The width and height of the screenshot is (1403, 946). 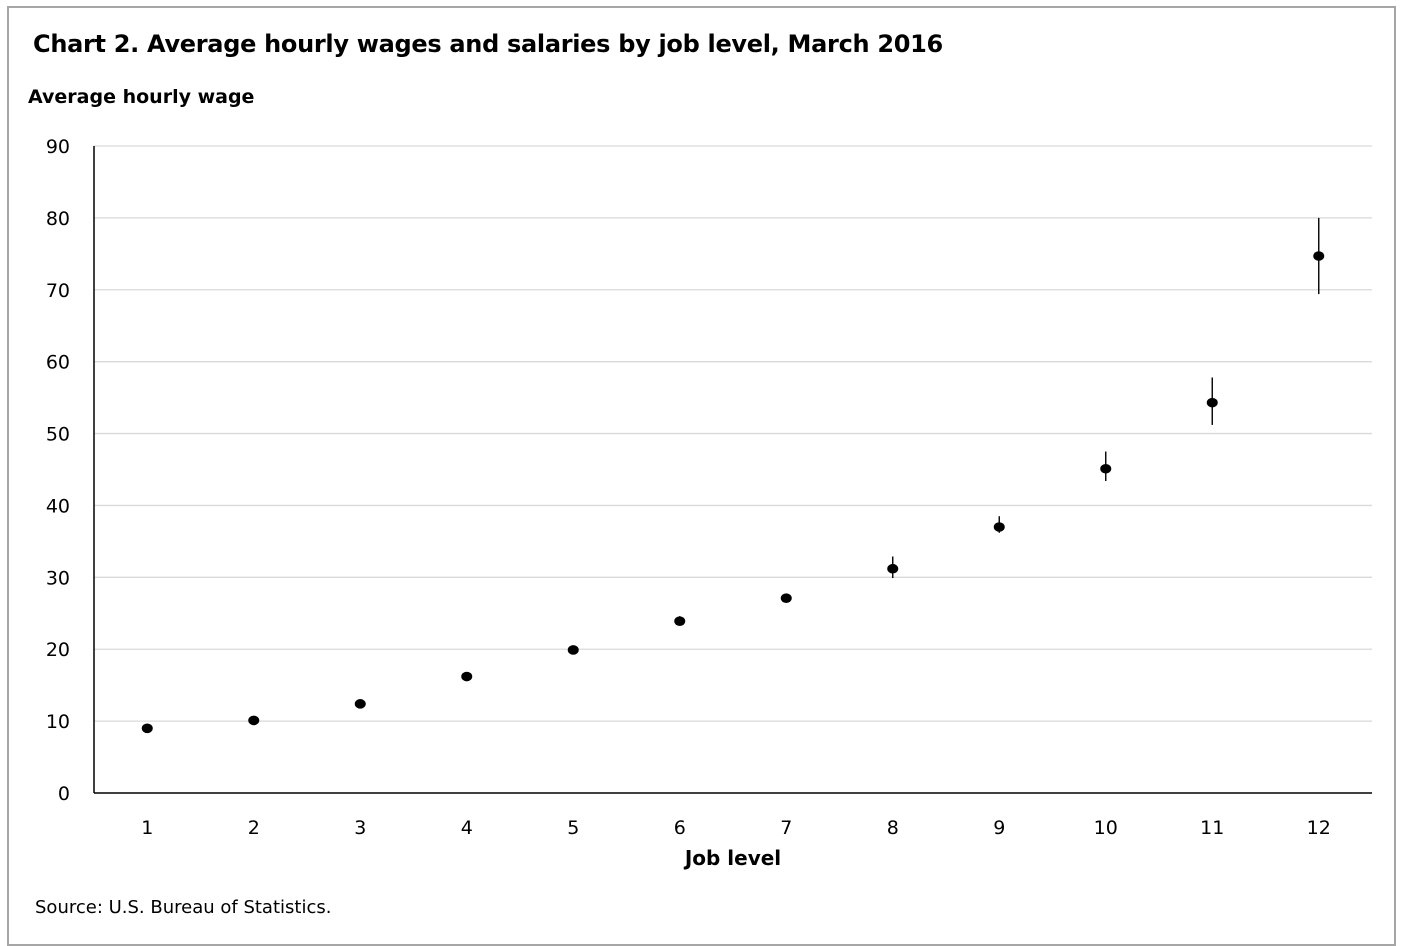 What do you see at coordinates (58, 147) in the screenshot?
I see `y-tick-label: 90` at bounding box center [58, 147].